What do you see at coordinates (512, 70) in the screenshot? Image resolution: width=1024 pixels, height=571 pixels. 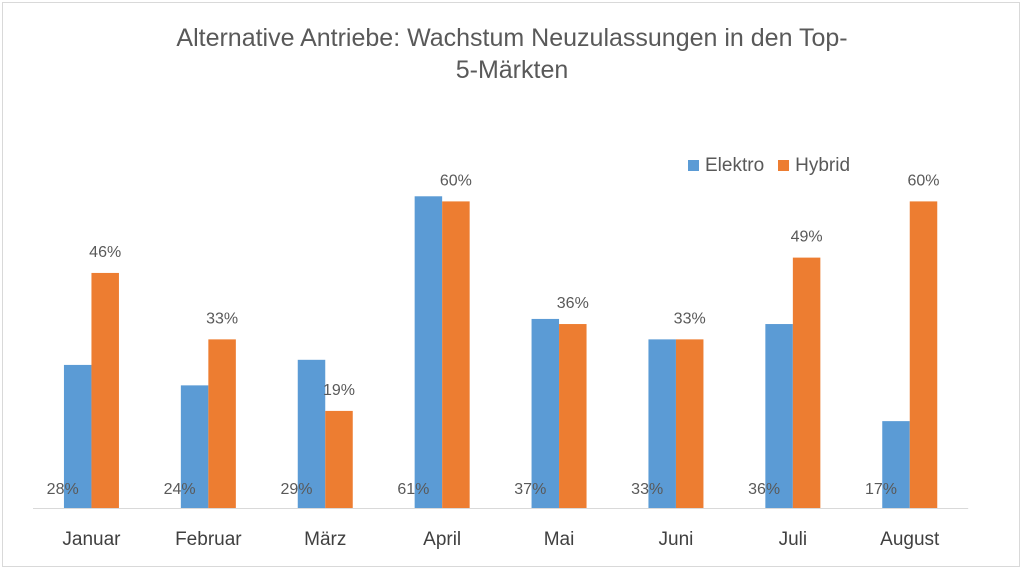 I see `chart-title-line-2: 5-Märkten` at bounding box center [512, 70].